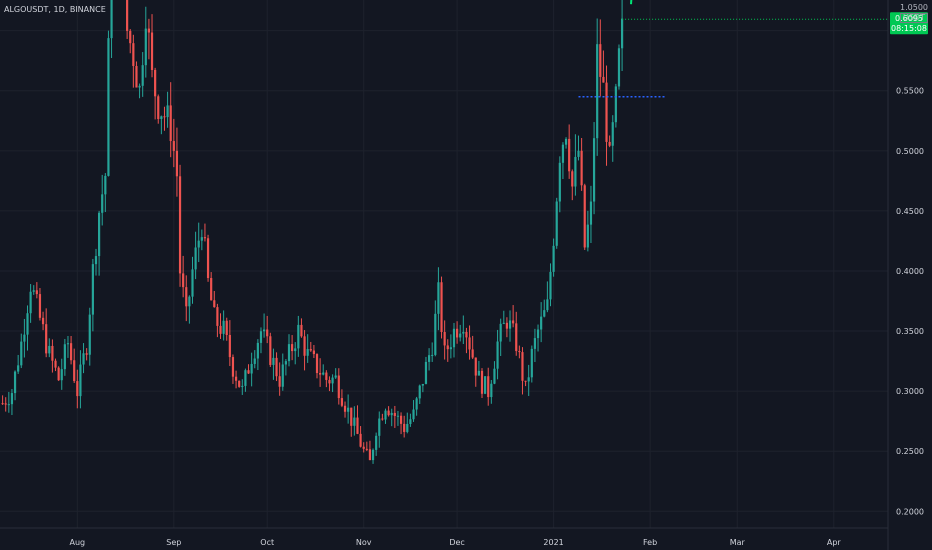 Image resolution: width=932 pixels, height=550 pixels. What do you see at coordinates (914, 7) in the screenshot?
I see `unit-top-price: 1.0500` at bounding box center [914, 7].